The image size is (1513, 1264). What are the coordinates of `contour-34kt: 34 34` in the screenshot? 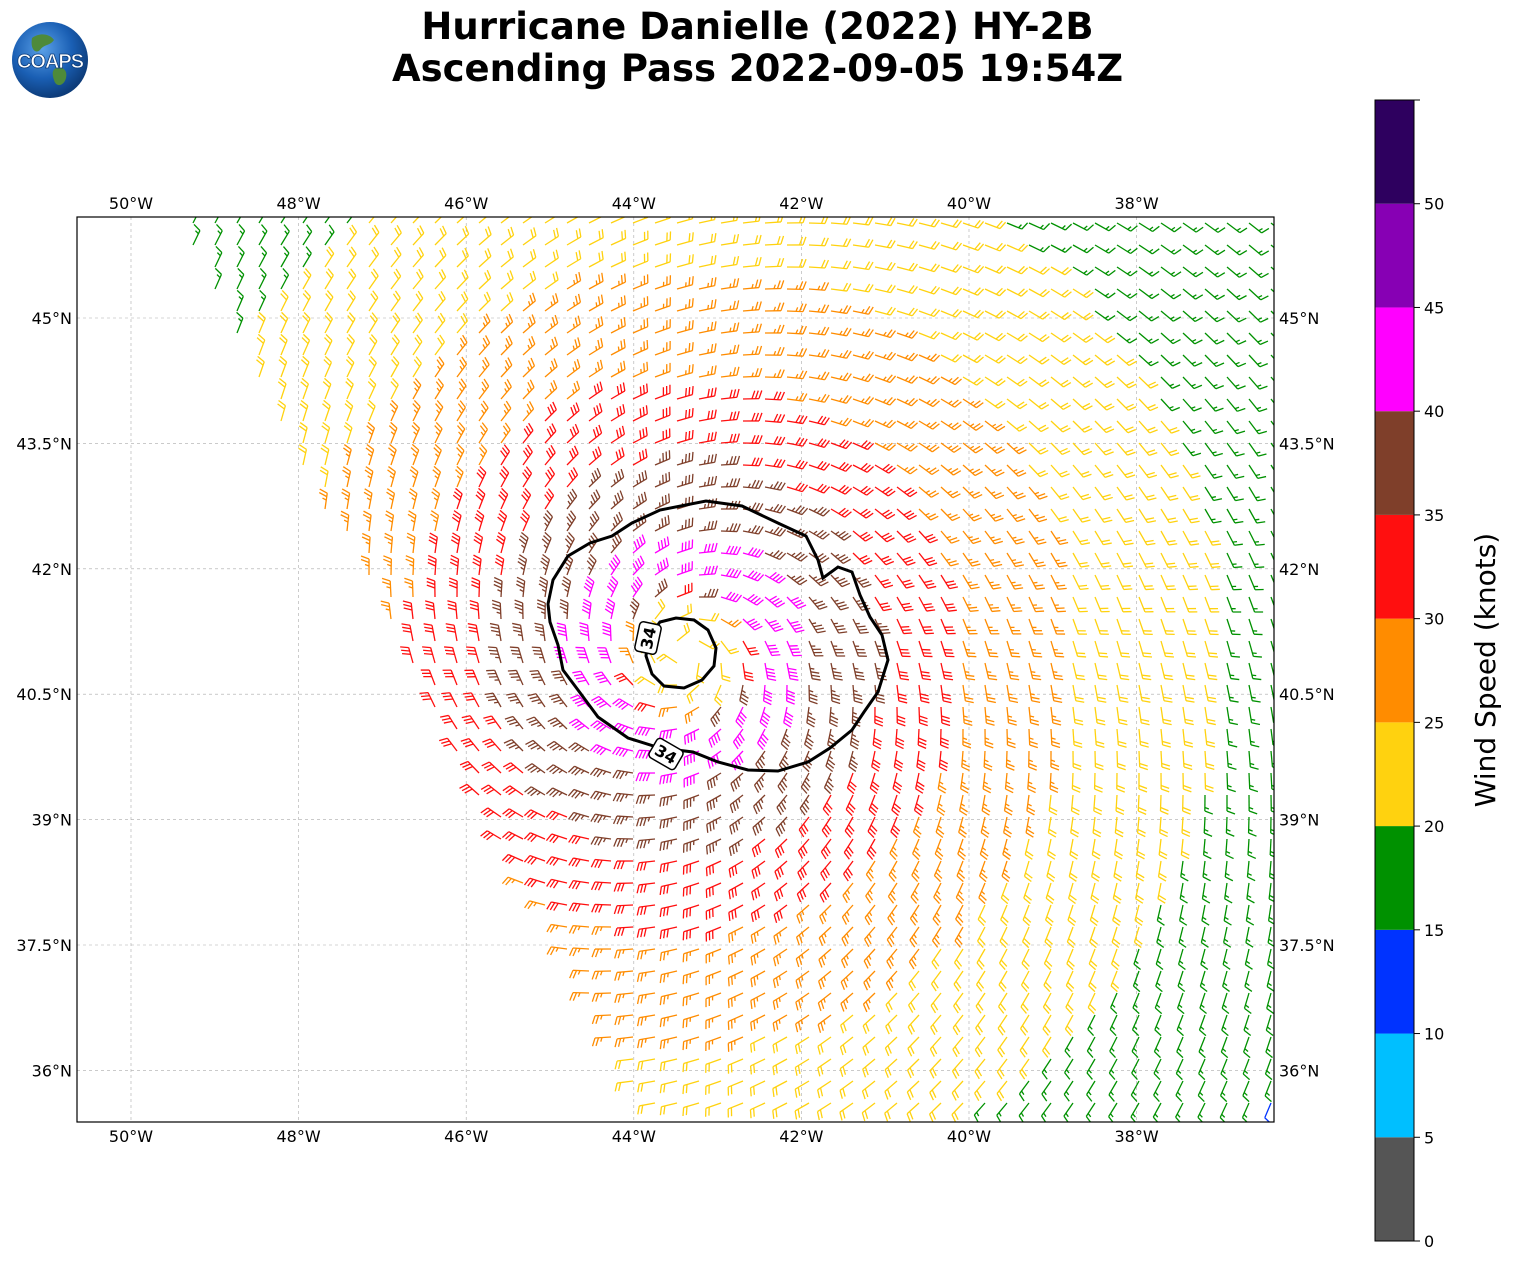 It's located at (718, 636).